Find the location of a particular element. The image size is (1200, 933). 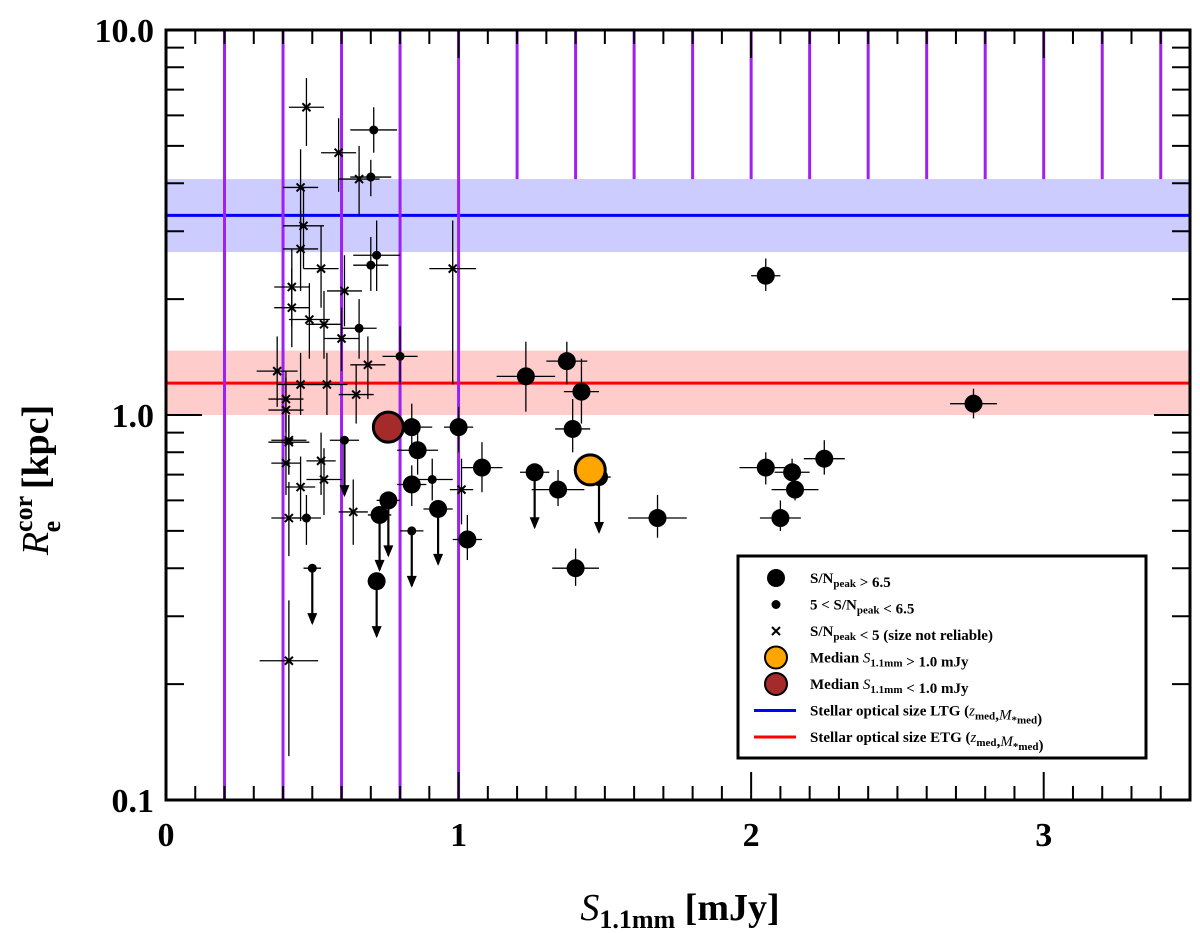

y-tick-label: 0.1 is located at coordinates (133, 801).